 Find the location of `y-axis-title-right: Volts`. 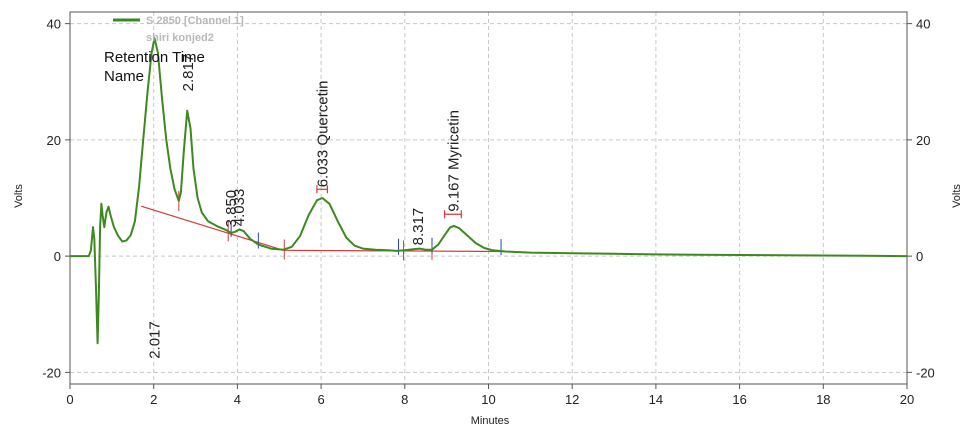

y-axis-title-right: Volts is located at coordinates (957, 196).